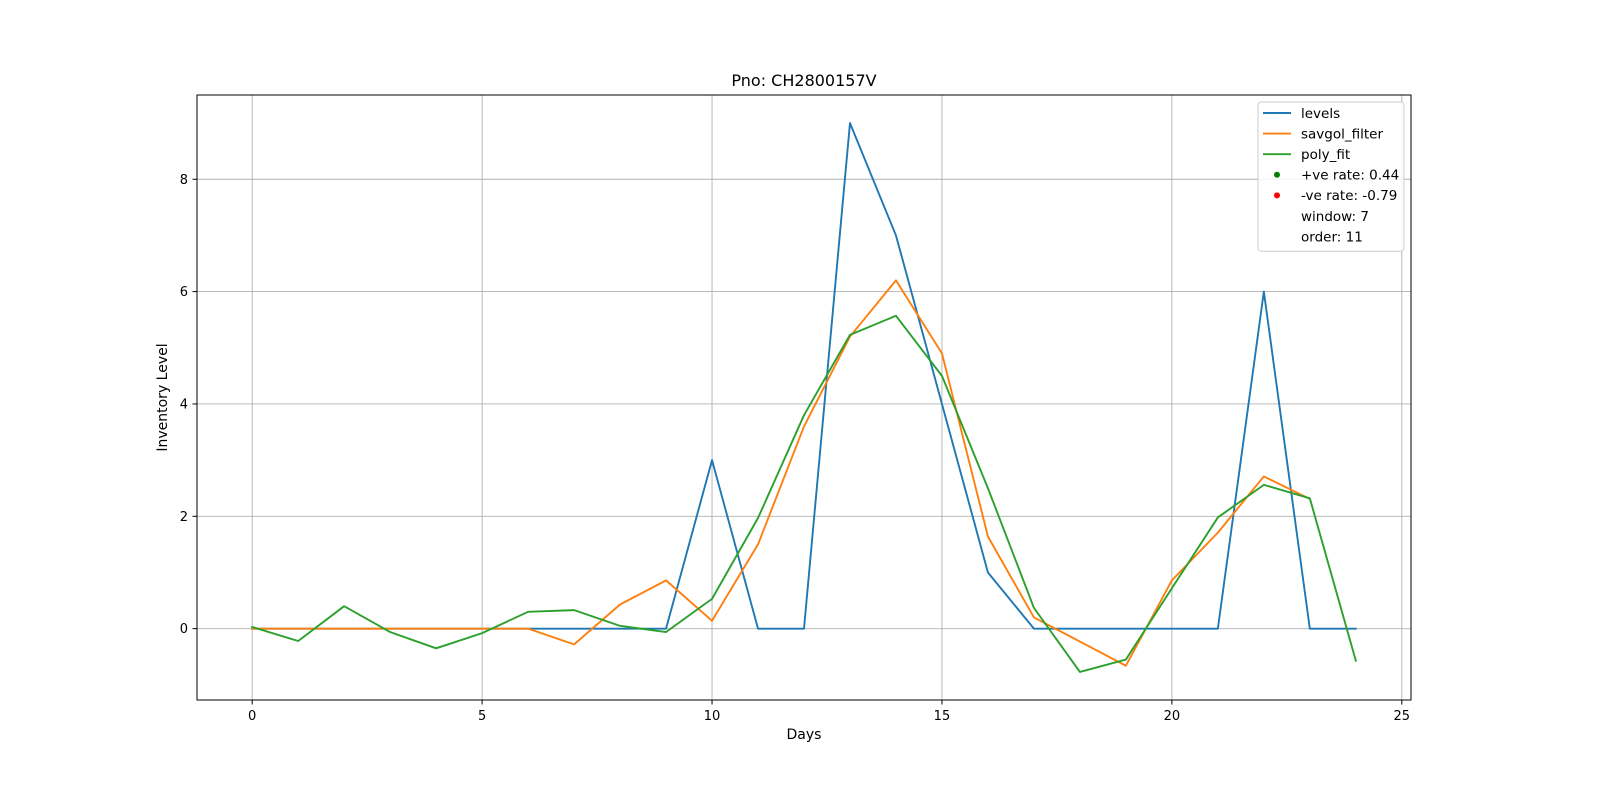  Describe the element at coordinates (942, 716) in the screenshot. I see `x-tick-label: 15` at that location.